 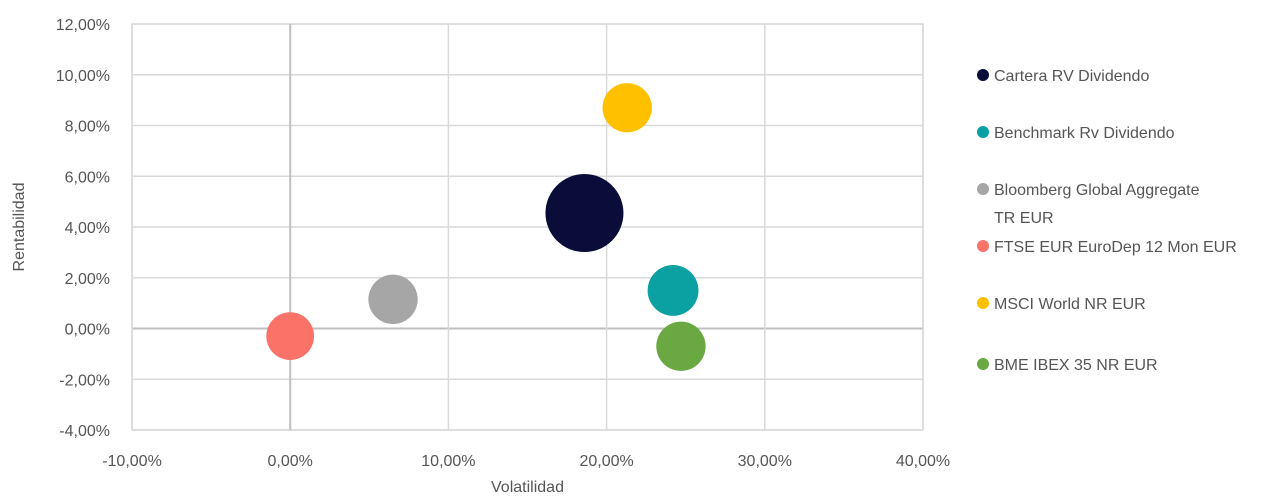 What do you see at coordinates (87, 330) in the screenshot?
I see `y-tick-label: 0,00%` at bounding box center [87, 330].